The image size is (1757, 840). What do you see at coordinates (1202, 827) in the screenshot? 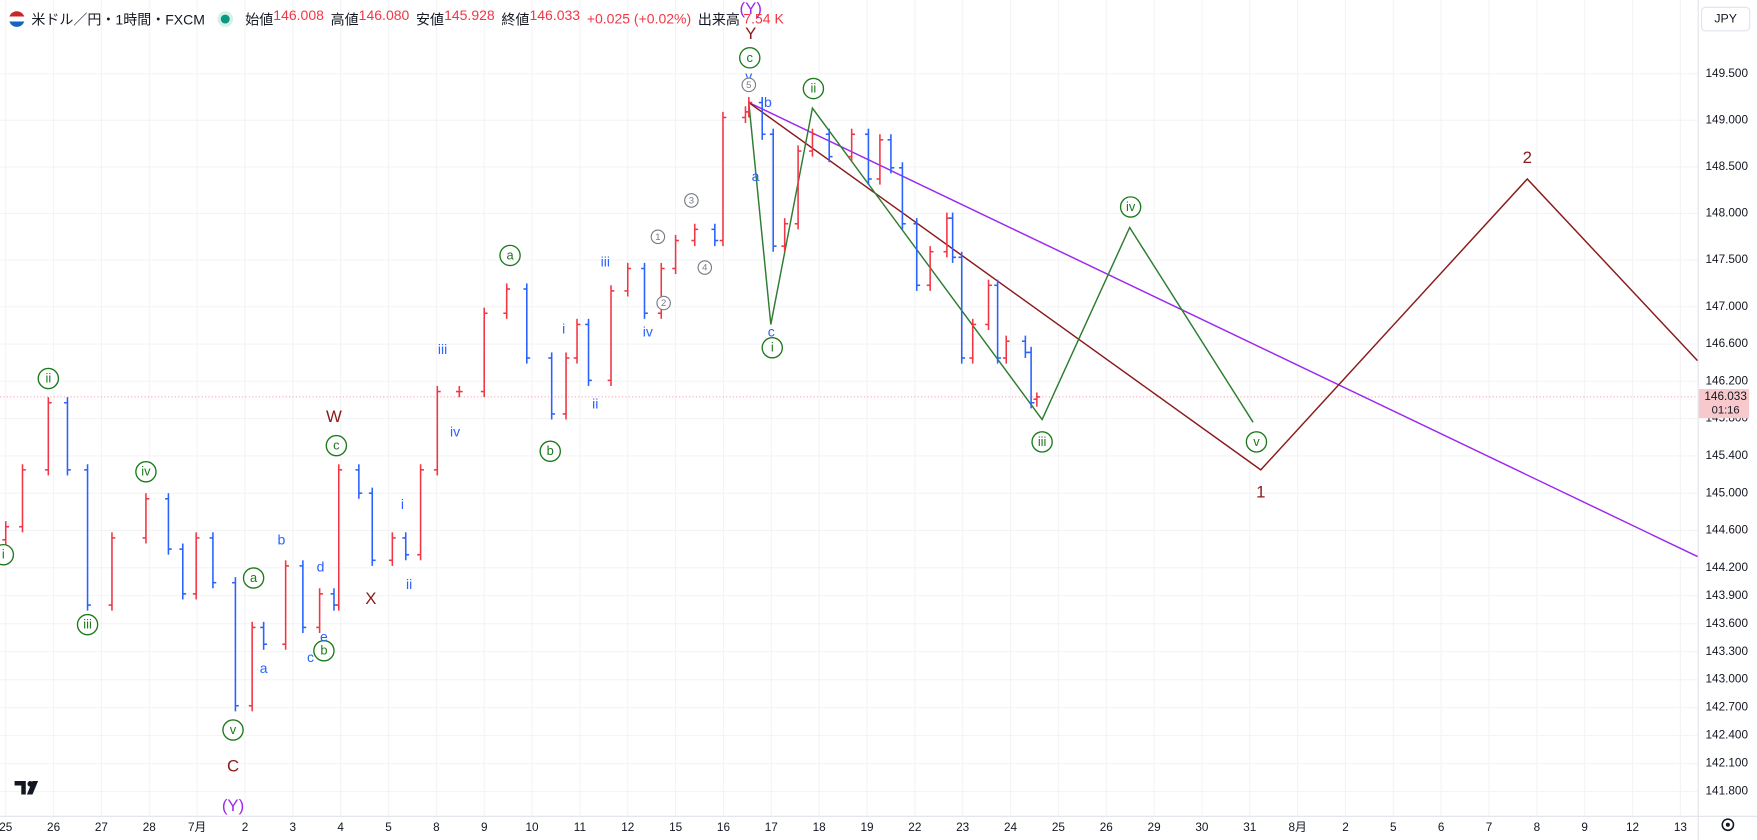
I see `x-tick-label: 30` at bounding box center [1202, 827].